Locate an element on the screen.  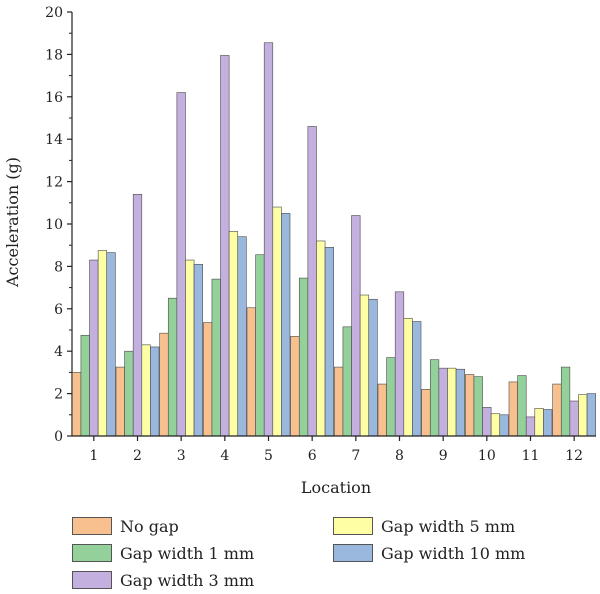
y-tick-label: 10 is located at coordinates (54, 225).